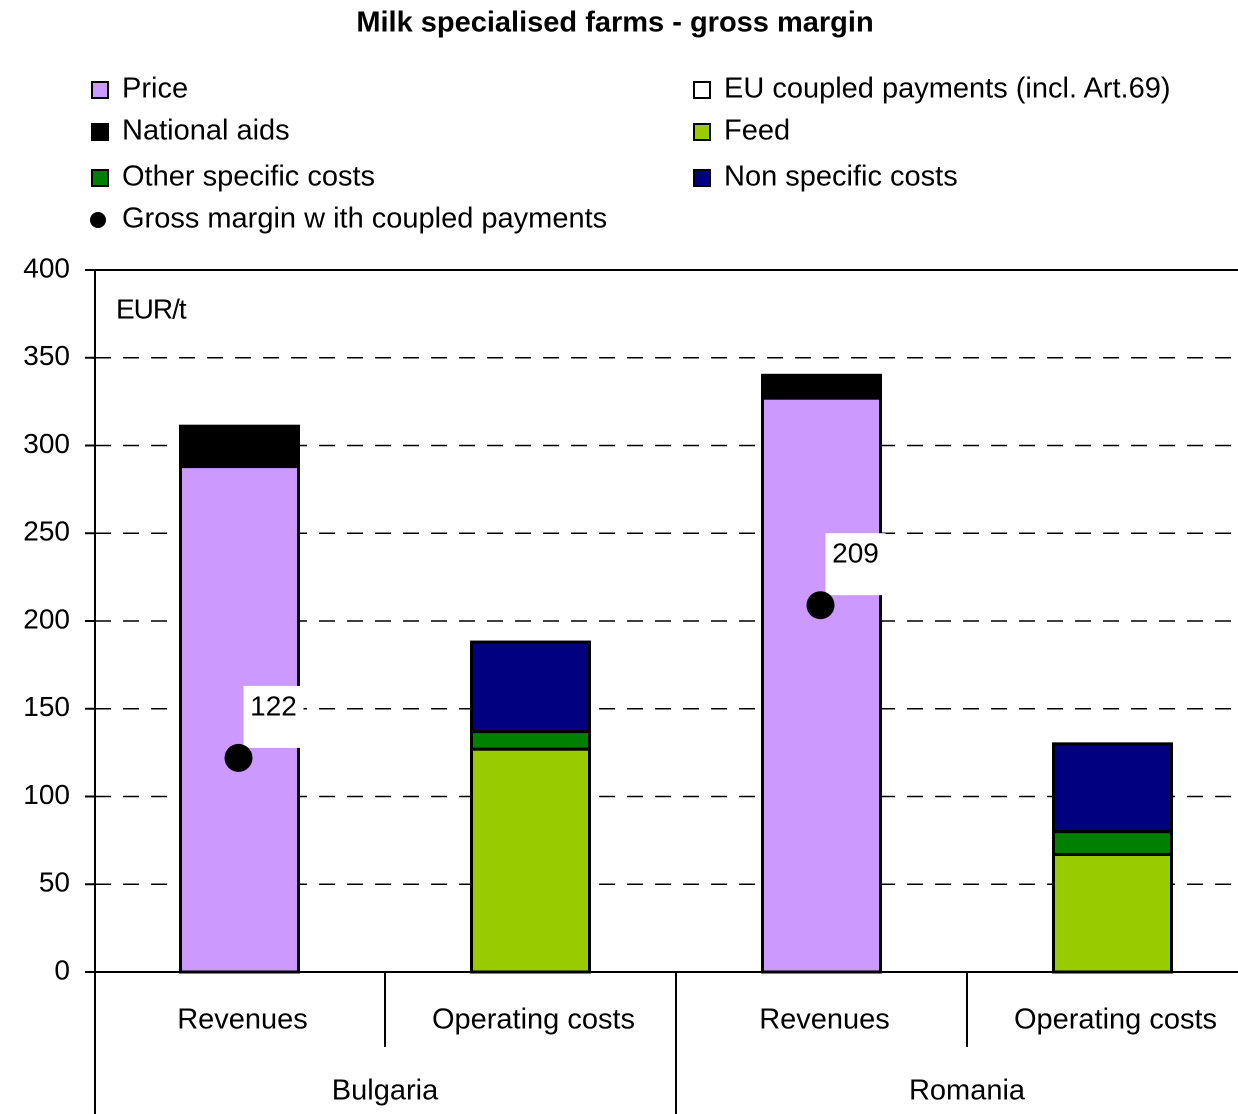 This screenshot has width=1238, height=1114. I want to click on legend-label: Gross margin w ith coupled payments, so click(364, 219).